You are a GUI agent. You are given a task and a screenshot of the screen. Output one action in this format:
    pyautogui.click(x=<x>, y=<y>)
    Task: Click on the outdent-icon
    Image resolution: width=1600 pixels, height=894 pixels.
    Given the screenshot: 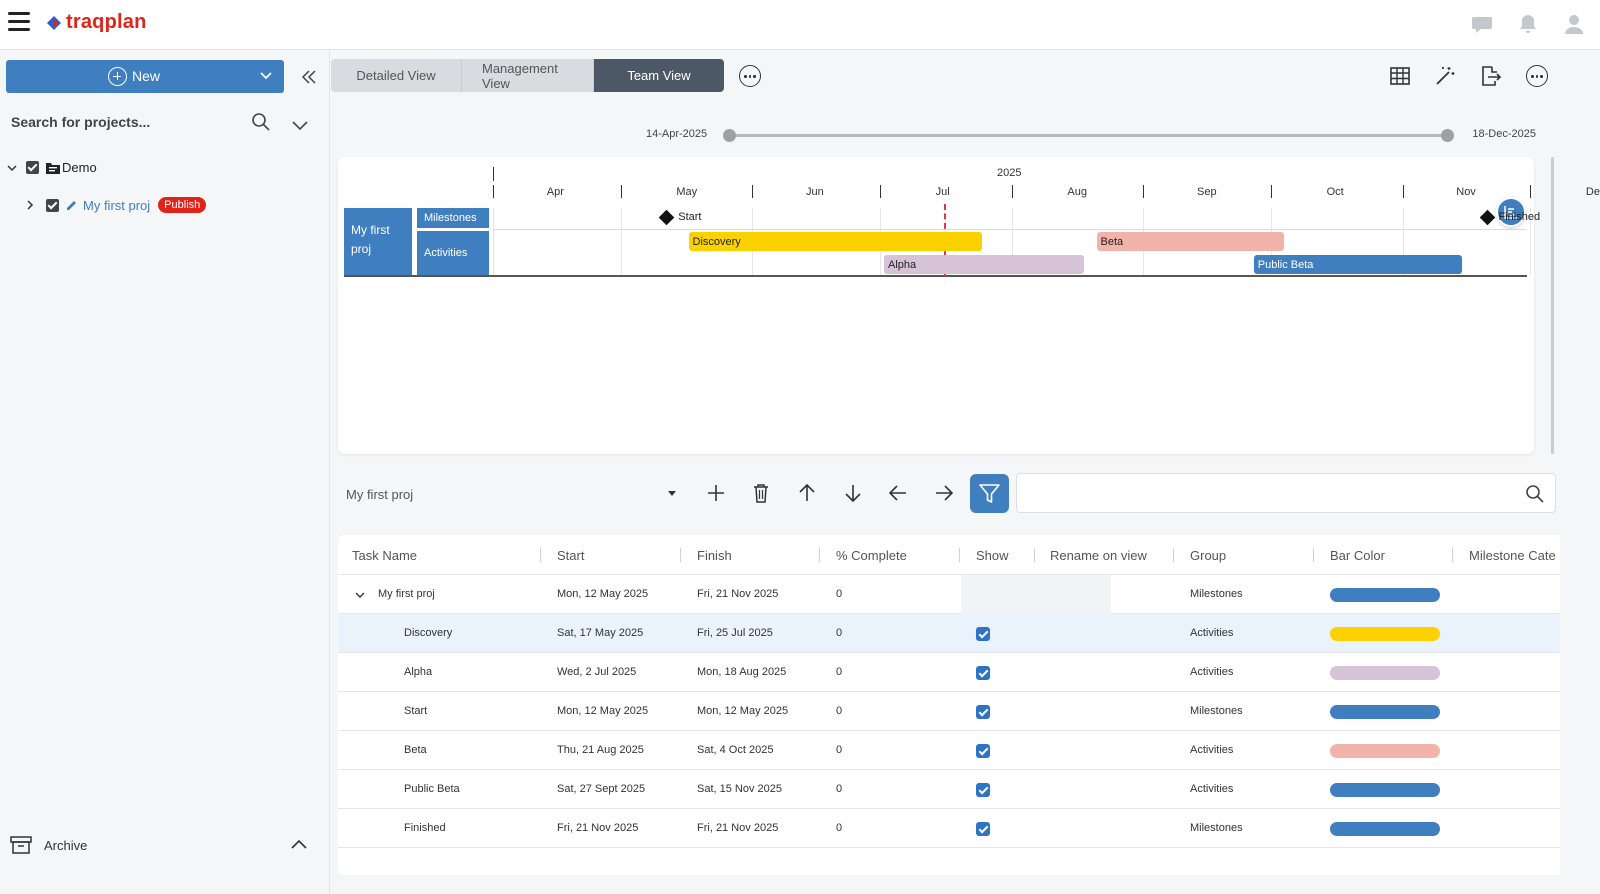 What is the action you would take?
    pyautogui.click(x=898, y=493)
    